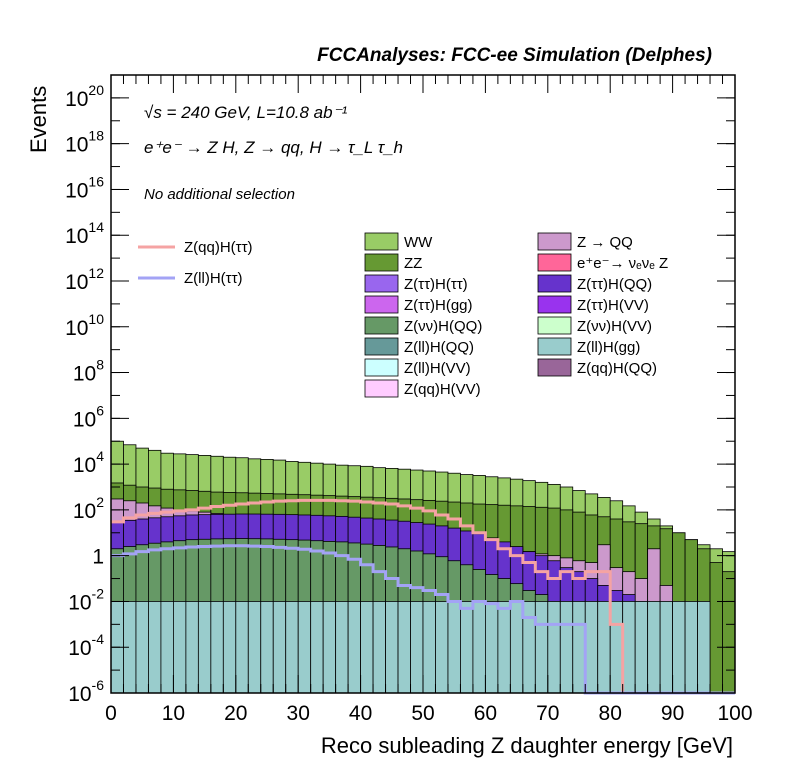 The width and height of the screenshot is (796, 772). What do you see at coordinates (111, 713) in the screenshot?
I see `x-tick-label: 0` at bounding box center [111, 713].